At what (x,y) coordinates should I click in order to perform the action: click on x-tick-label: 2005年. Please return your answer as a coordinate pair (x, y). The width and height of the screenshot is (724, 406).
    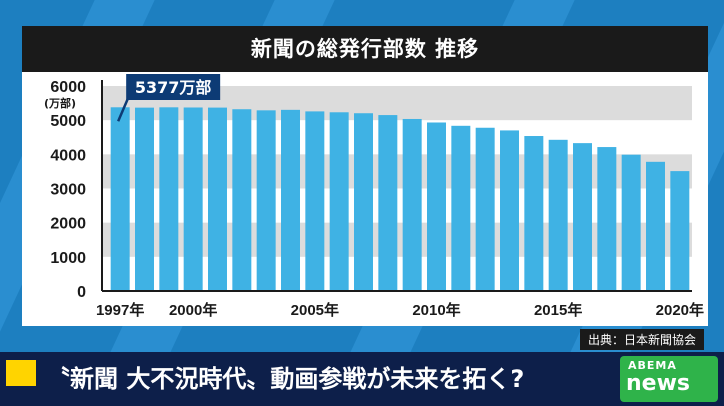
    Looking at the image, I should click on (315, 310).